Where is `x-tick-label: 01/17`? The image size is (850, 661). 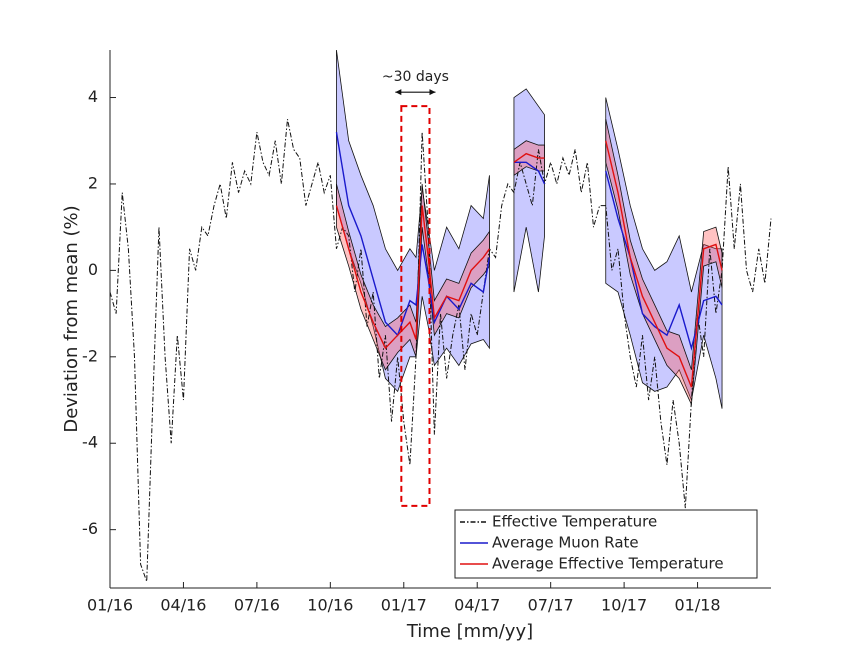 x-tick-label: 01/17 is located at coordinates (404, 605).